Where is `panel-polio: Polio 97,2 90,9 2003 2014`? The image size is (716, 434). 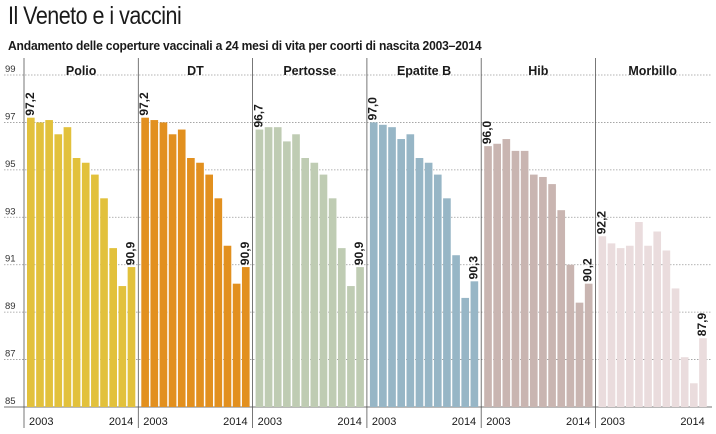
panel-polio: Polio 97,2 90,9 2003 2014 is located at coordinates (80, 243).